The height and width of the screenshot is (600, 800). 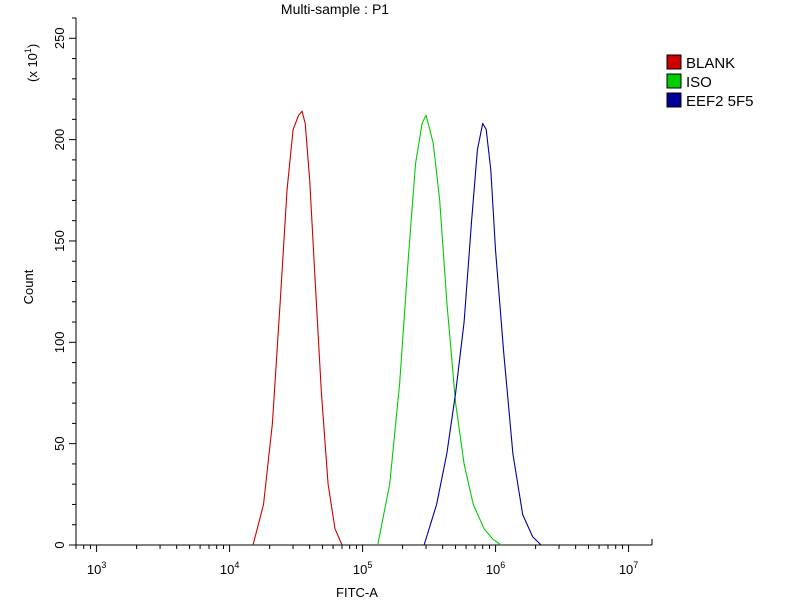 I want to click on y-tick-label: 250, so click(x=59, y=38).